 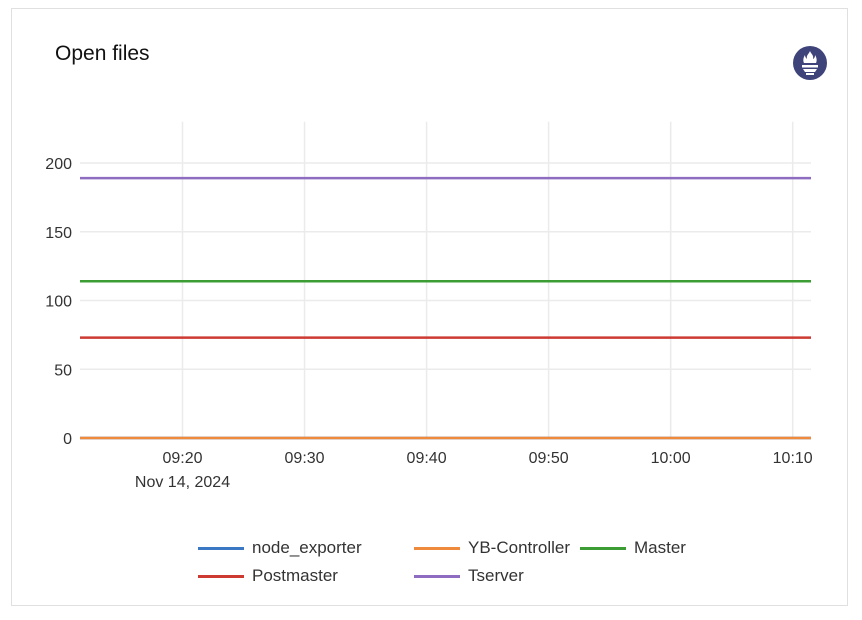 What do you see at coordinates (58, 164) in the screenshot?
I see `y-tick-label: 200` at bounding box center [58, 164].